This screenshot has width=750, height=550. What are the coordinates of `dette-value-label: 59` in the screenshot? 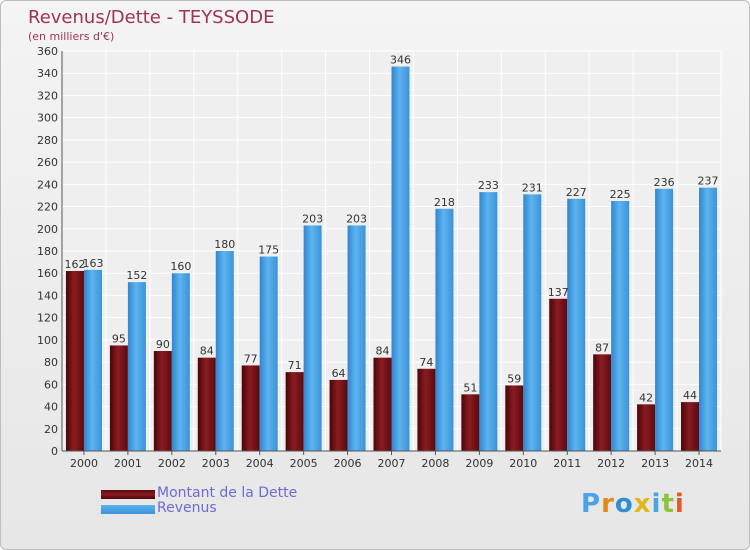 It's located at (514, 378).